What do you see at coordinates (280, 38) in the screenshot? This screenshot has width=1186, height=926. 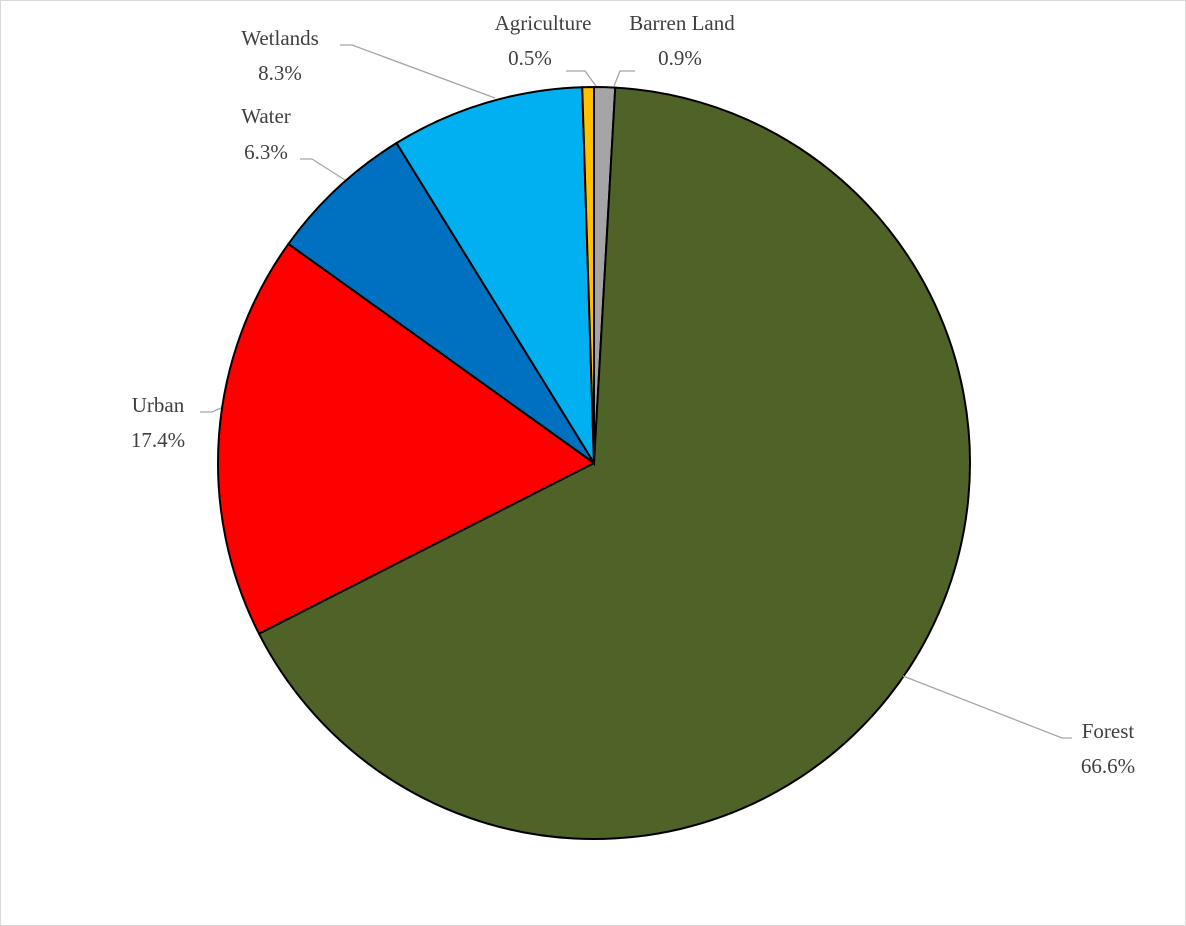 I see `label-name-wetlands: Wetlands` at bounding box center [280, 38].